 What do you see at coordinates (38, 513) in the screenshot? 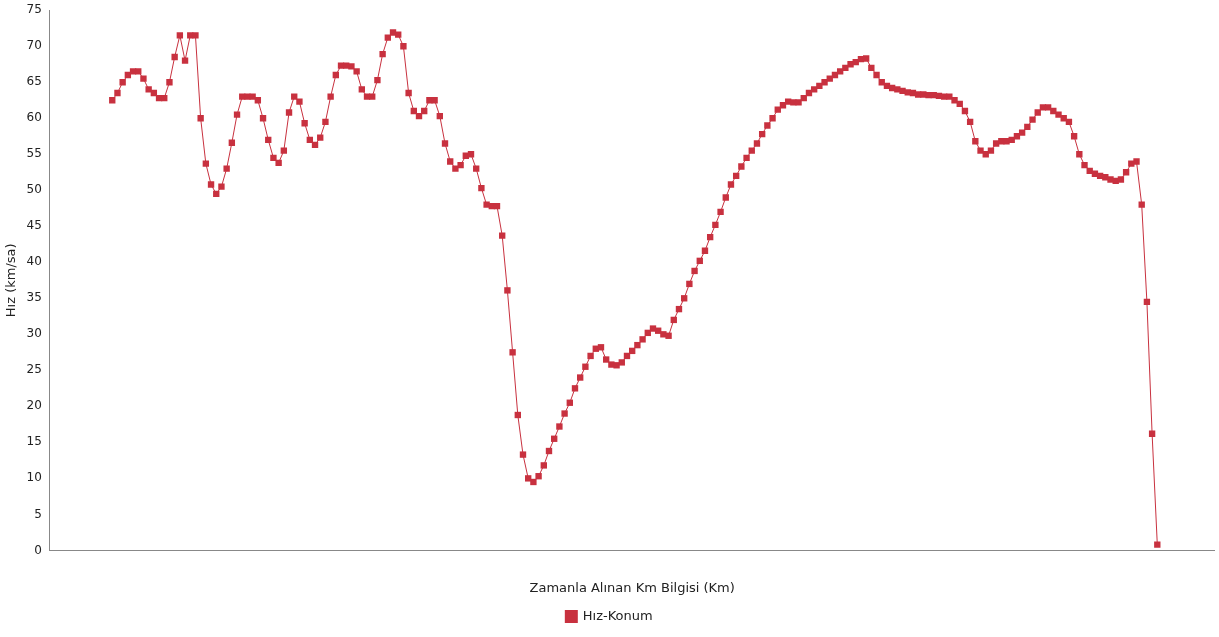
I see `y-tick-label: 5` at bounding box center [38, 513].